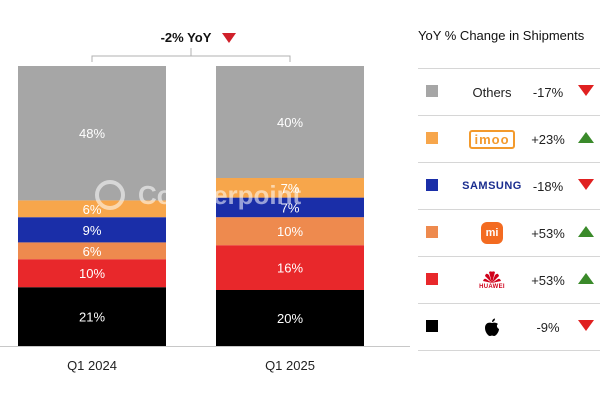 The width and height of the screenshot is (600, 400). Describe the element at coordinates (548, 139) in the screenshot. I see `legend-change-value: +23%` at that location.